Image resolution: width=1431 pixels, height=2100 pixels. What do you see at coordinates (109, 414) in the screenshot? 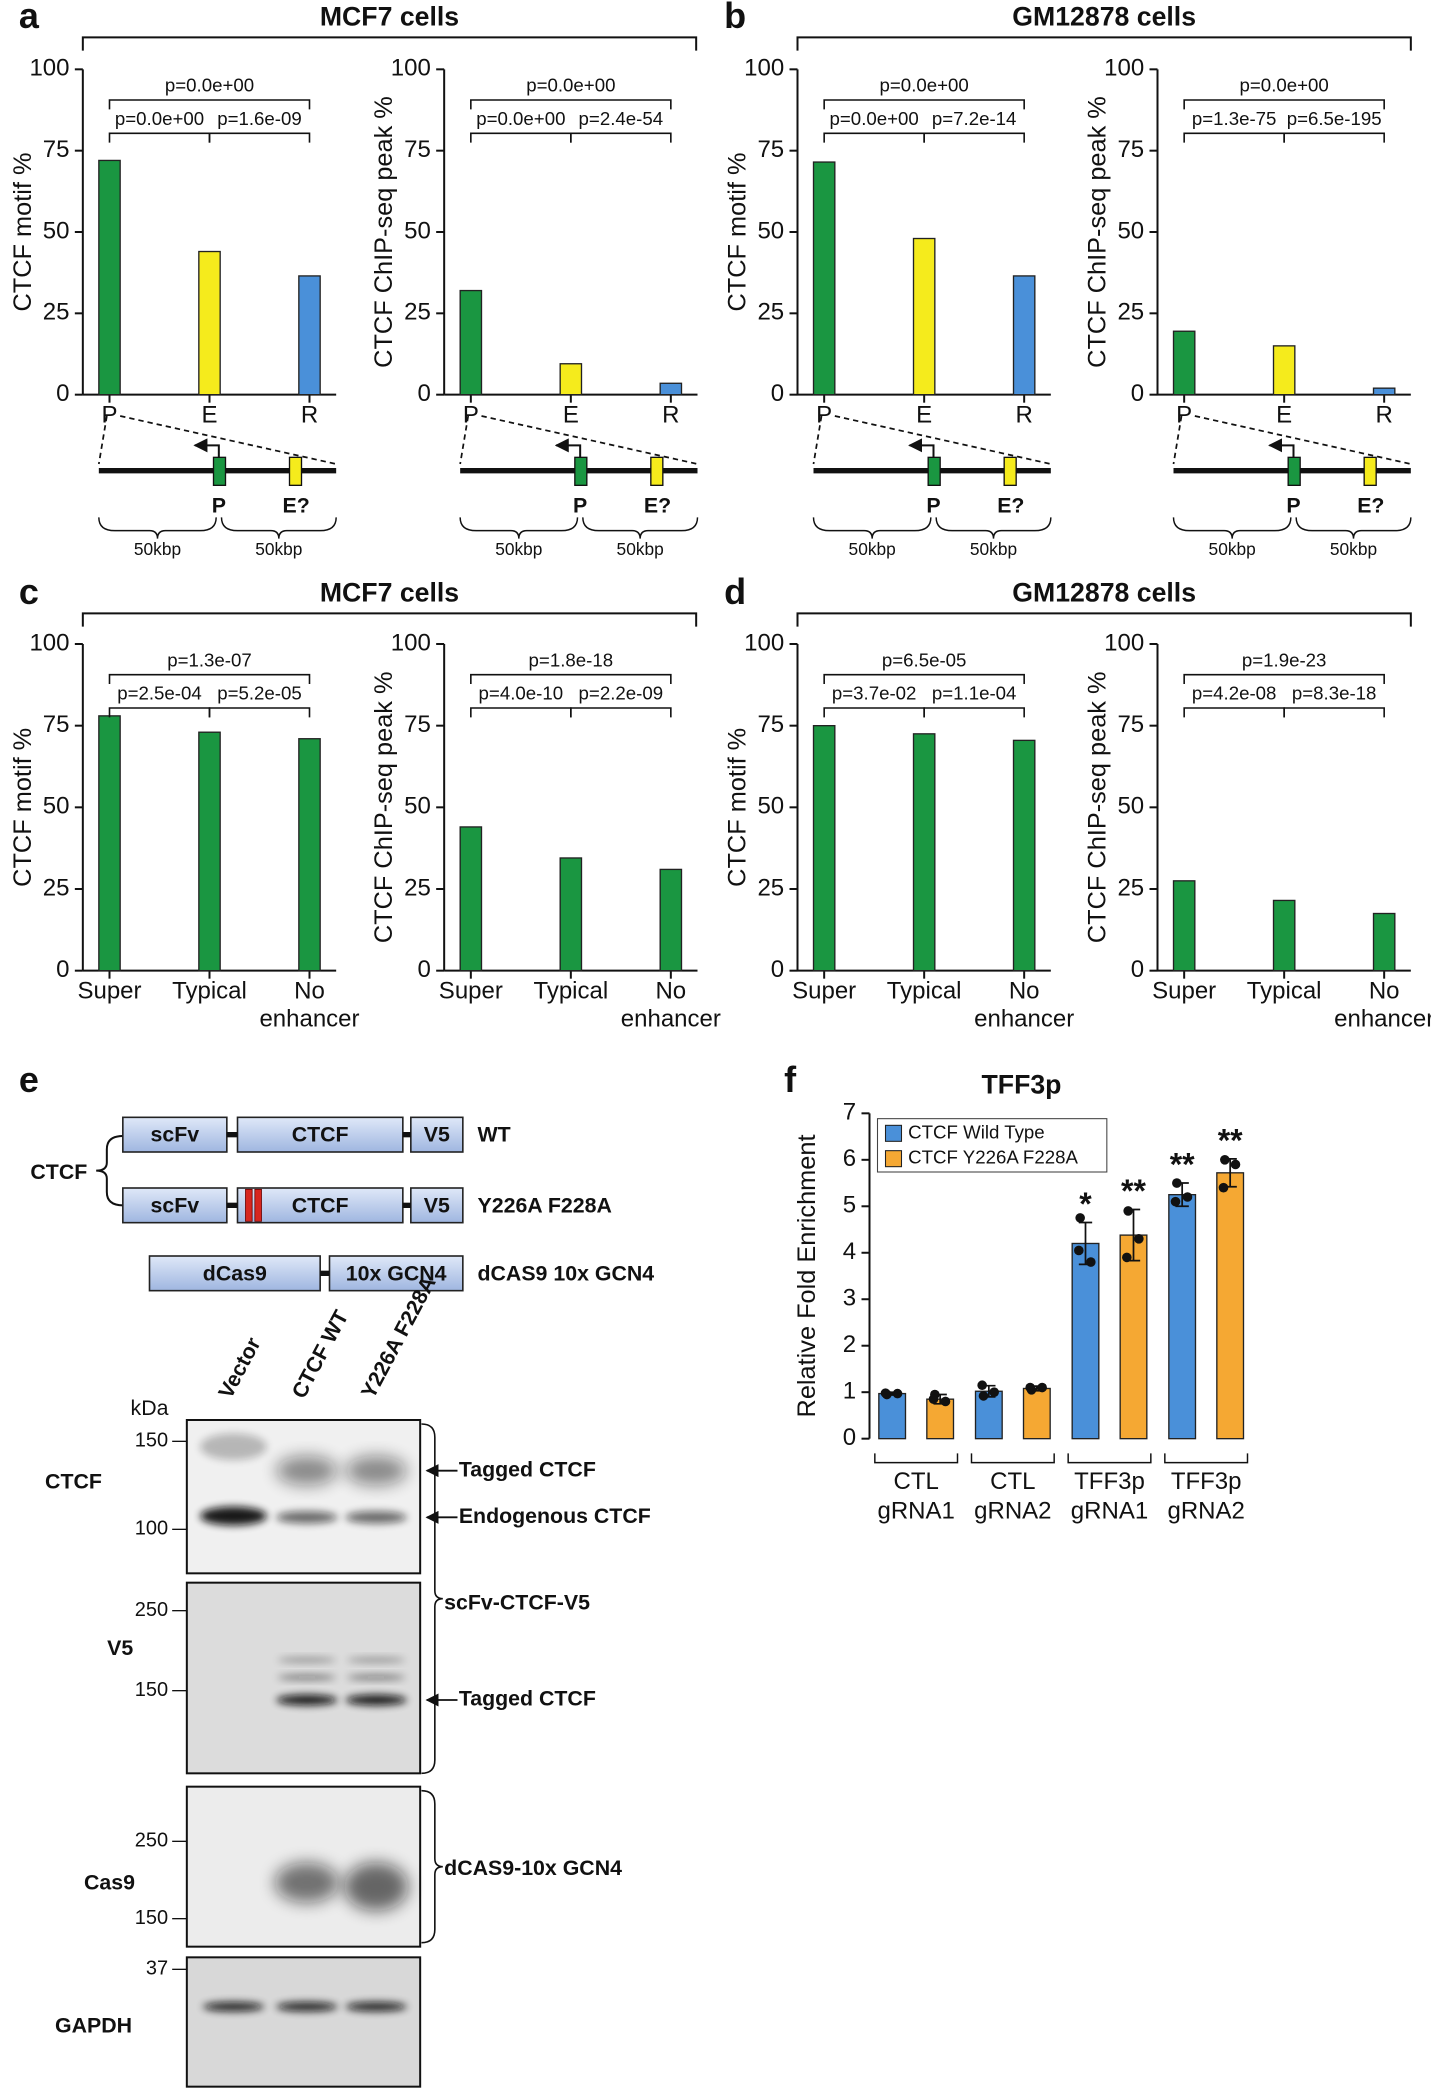
I see `x-tick-label: P` at bounding box center [109, 414].